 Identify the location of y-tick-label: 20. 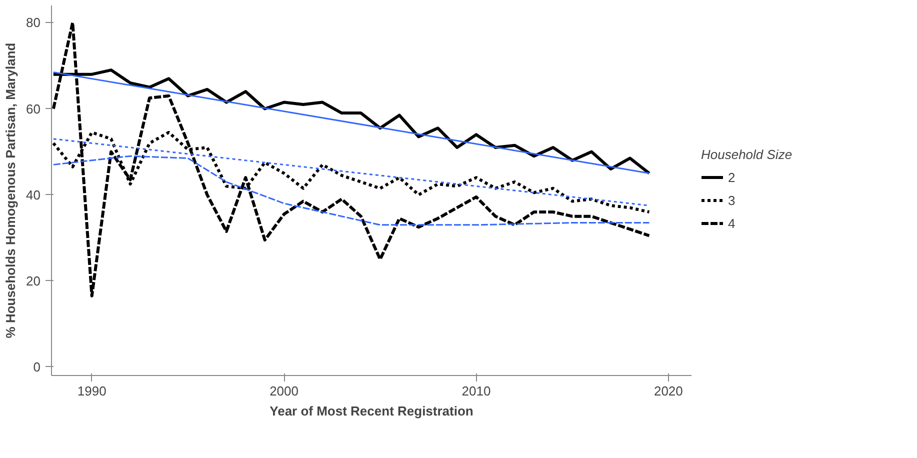
(33, 280).